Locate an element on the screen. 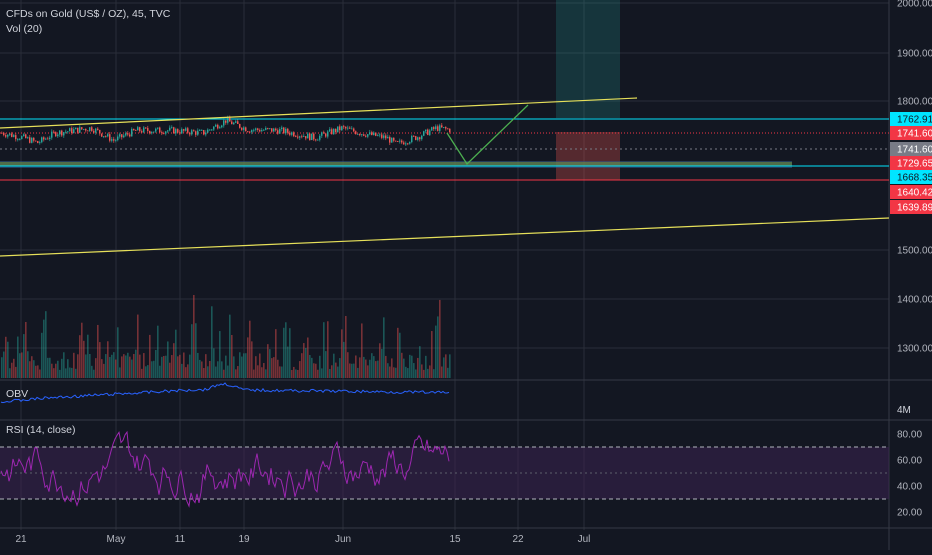 Image resolution: width=932 pixels, height=555 pixels. obv-axis-label: 4M is located at coordinates (904, 410).